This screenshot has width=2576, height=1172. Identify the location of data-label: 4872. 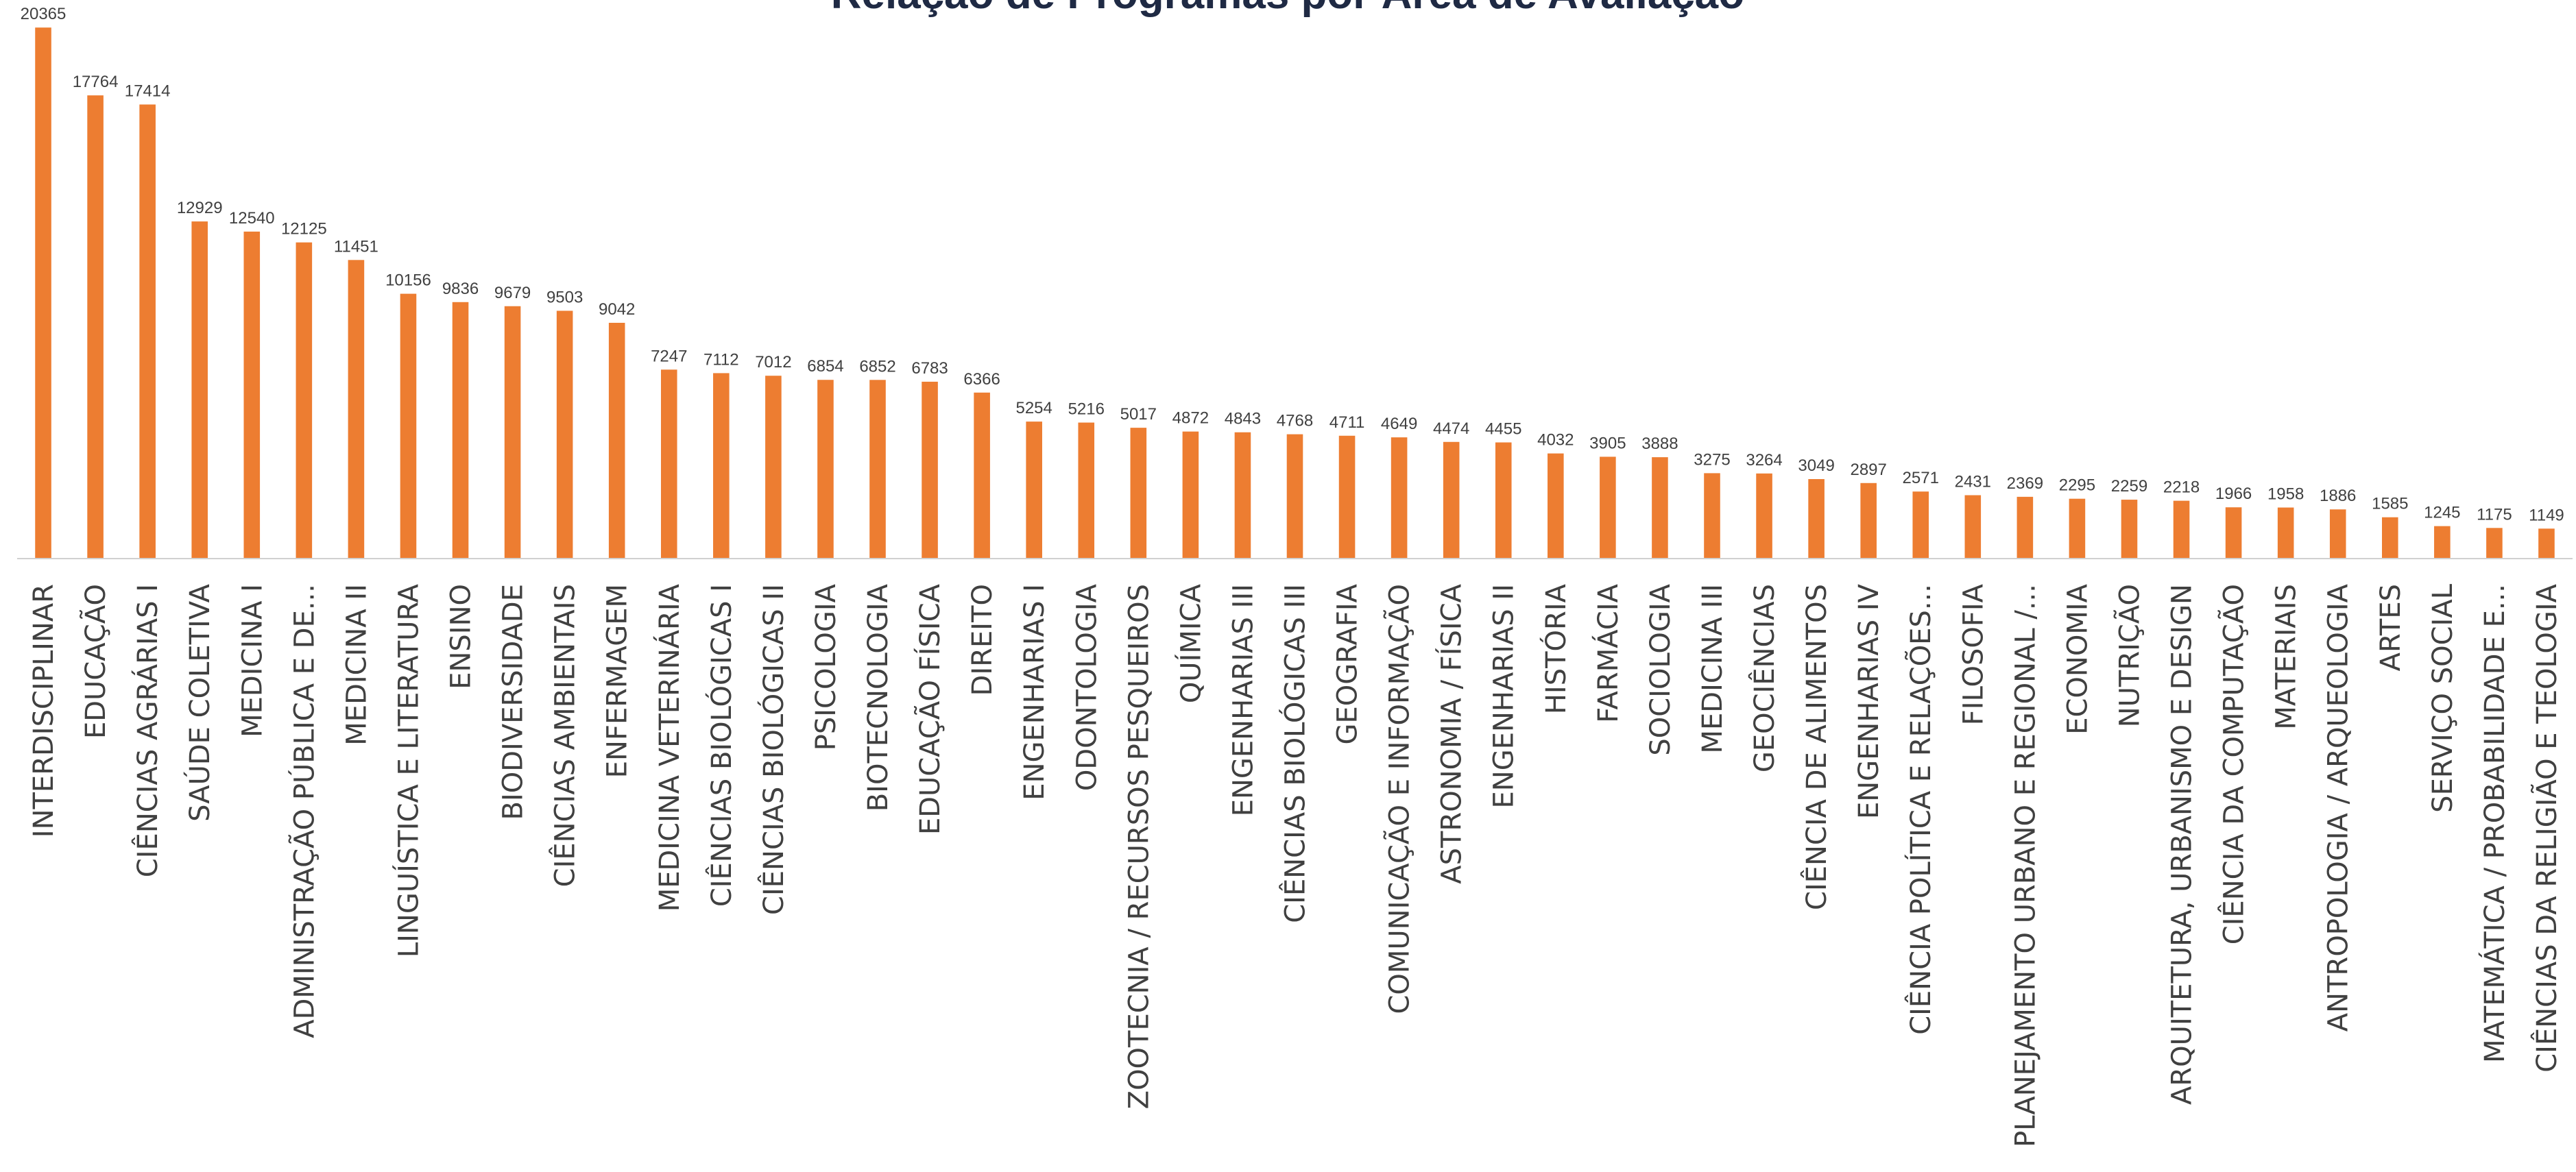
(1191, 418).